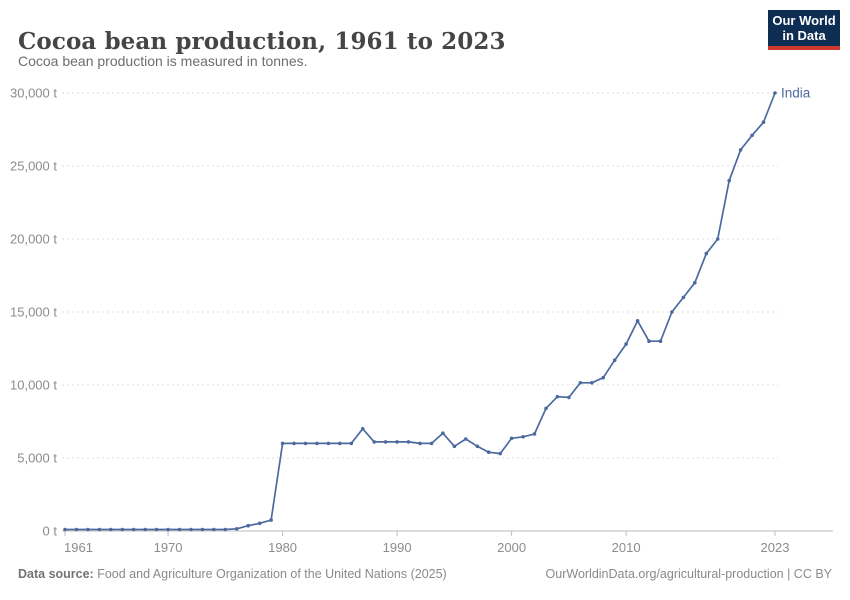  I want to click on y-tick-label: 20,000 t, so click(33, 239).